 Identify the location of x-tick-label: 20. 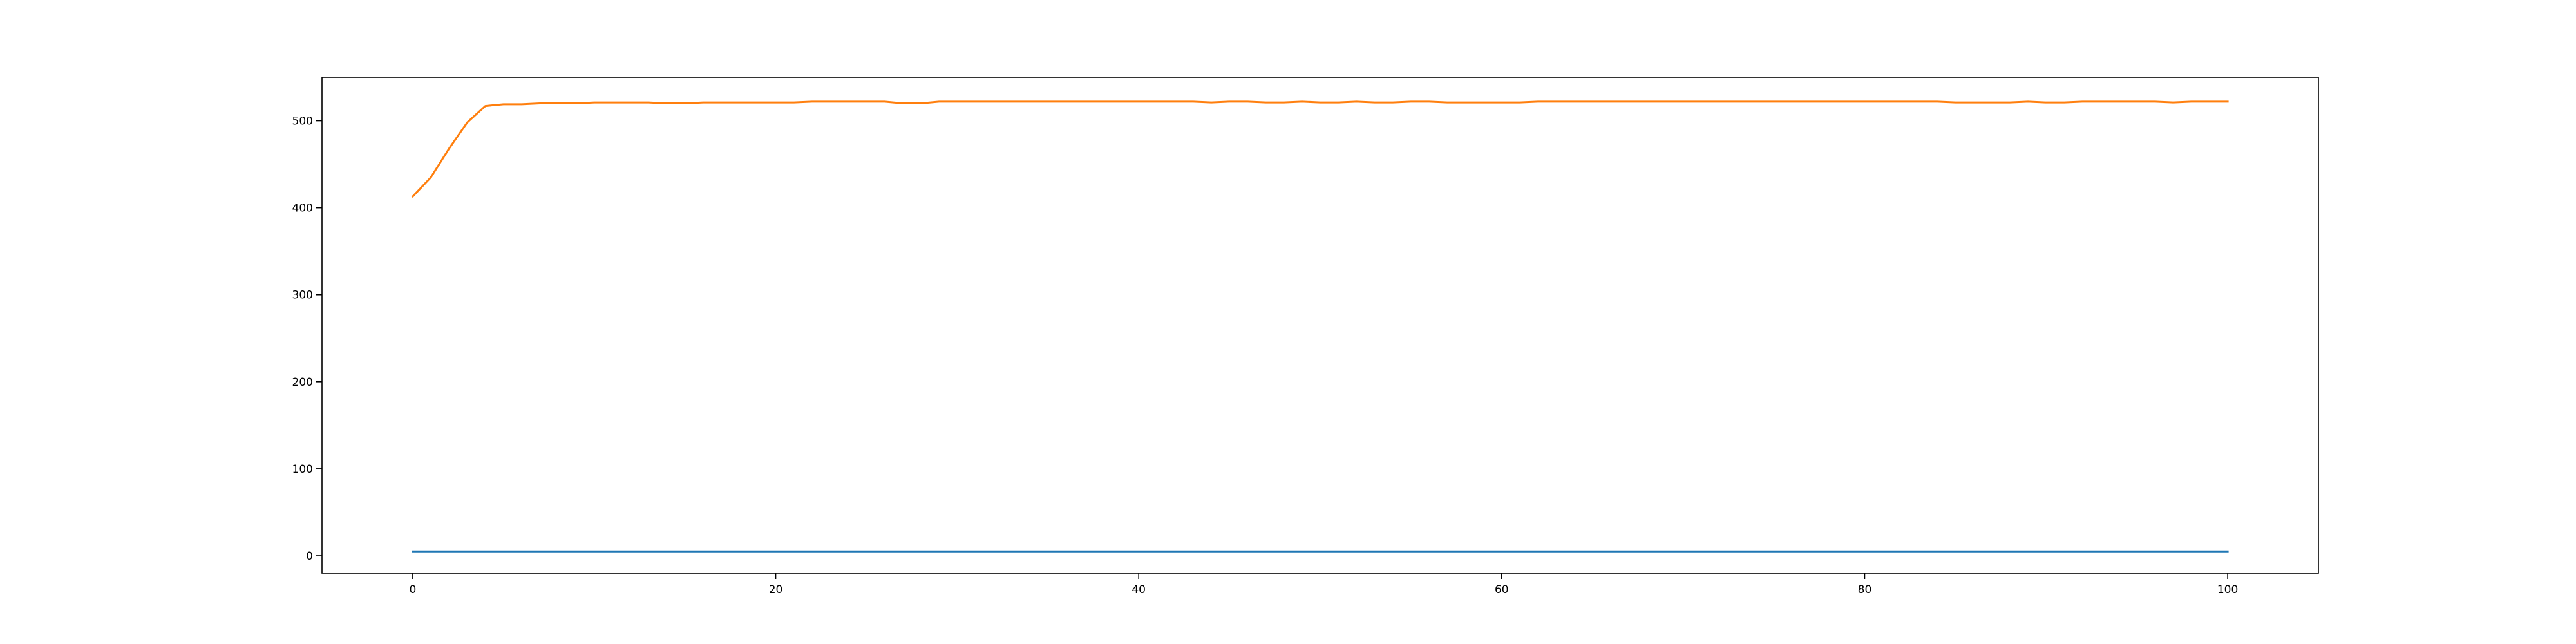
(776, 589).